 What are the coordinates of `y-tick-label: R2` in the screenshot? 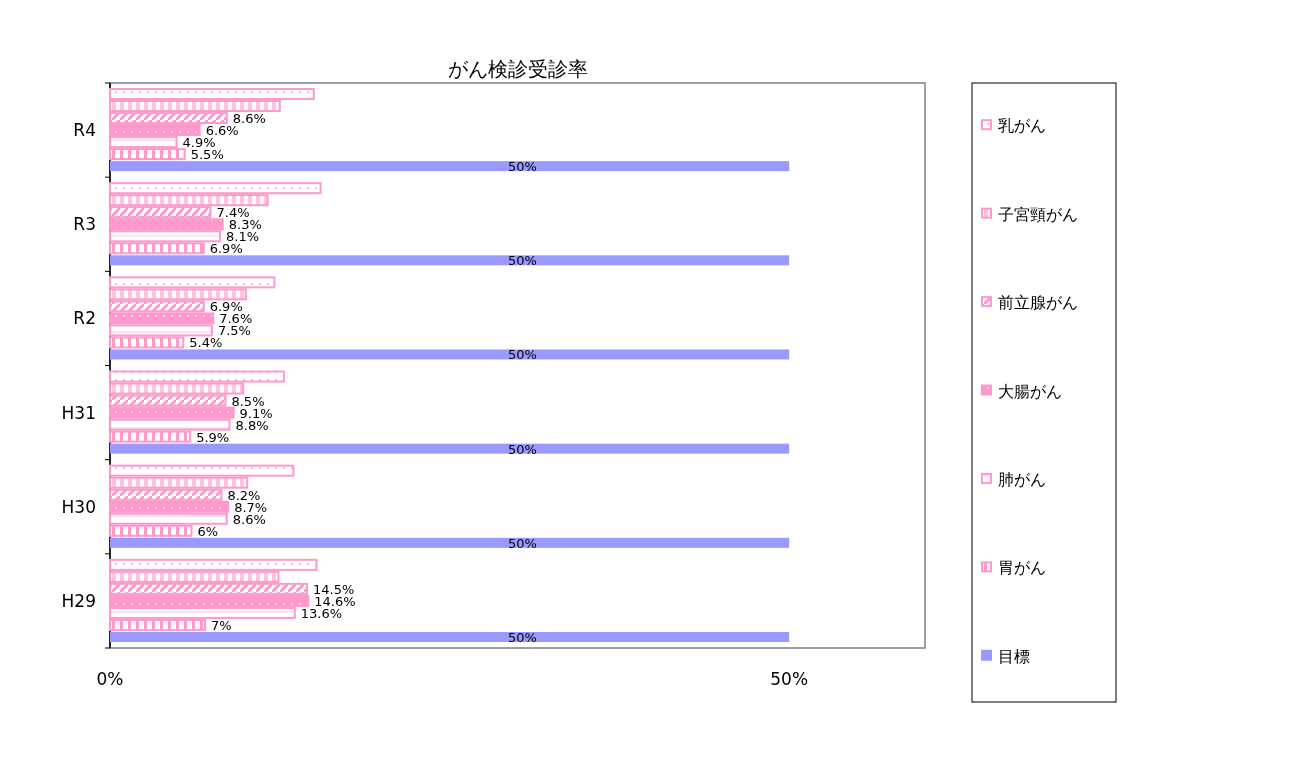 It's located at (84, 318).